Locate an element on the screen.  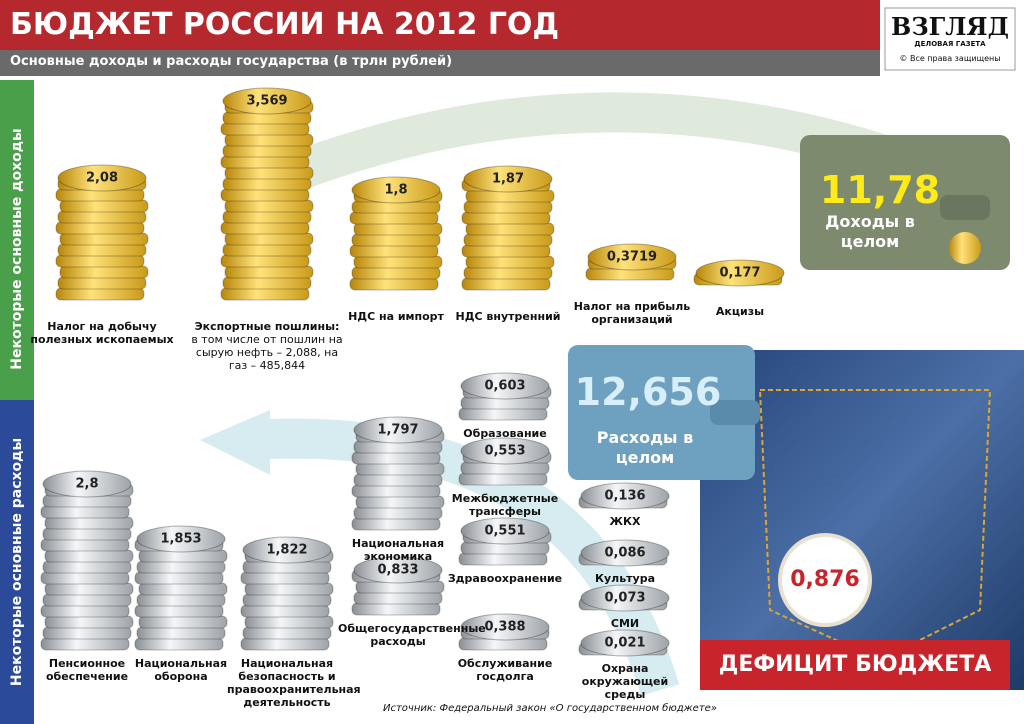
coin-value: 3,569 is located at coordinates (266, 101).